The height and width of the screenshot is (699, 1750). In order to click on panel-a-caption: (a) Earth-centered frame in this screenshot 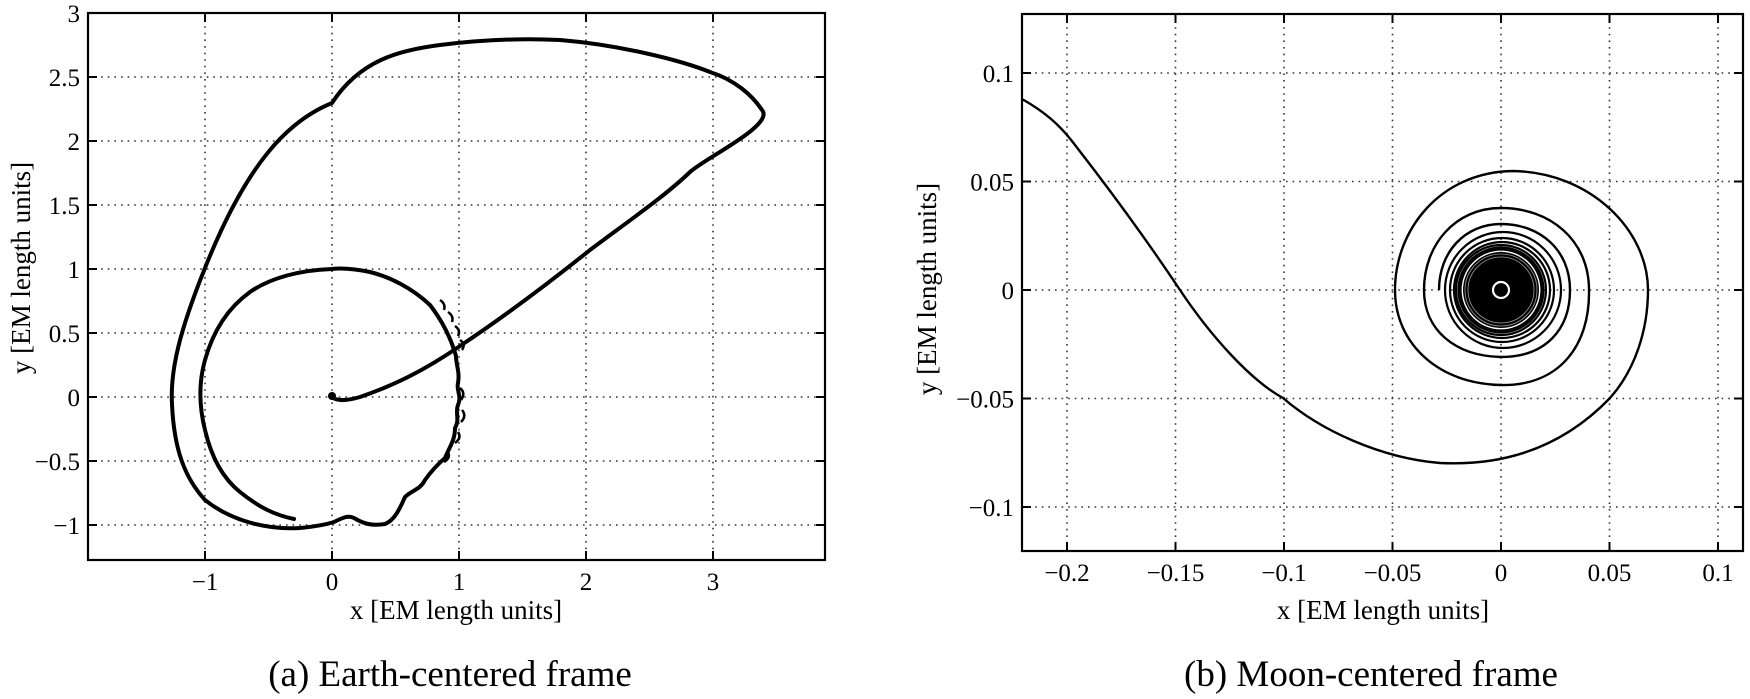, I will do `click(450, 674)`.